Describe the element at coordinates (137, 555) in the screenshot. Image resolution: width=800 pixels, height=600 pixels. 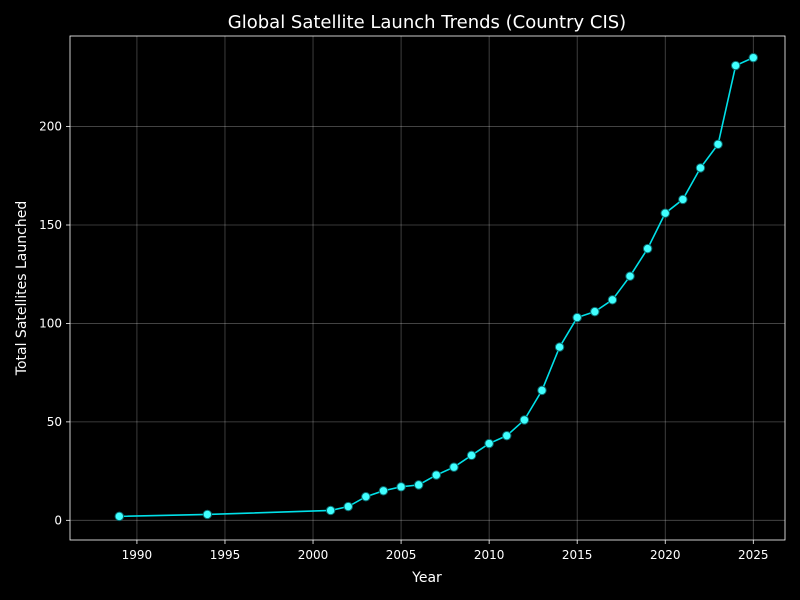
I see `x-tick-label: 1990` at that location.